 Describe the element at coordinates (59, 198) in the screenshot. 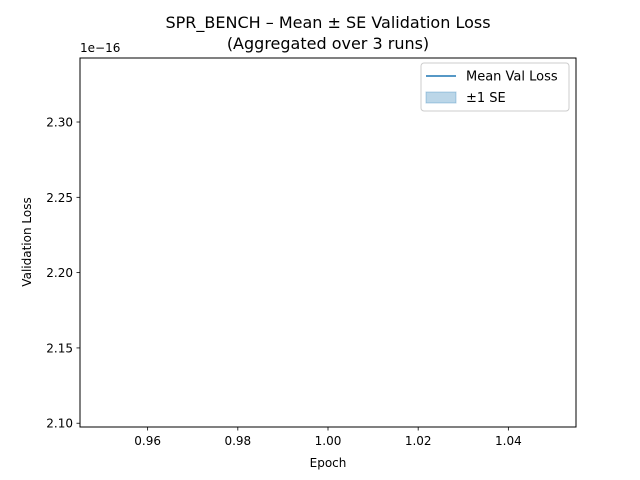

I see `y-tick-label: 2.25` at that location.